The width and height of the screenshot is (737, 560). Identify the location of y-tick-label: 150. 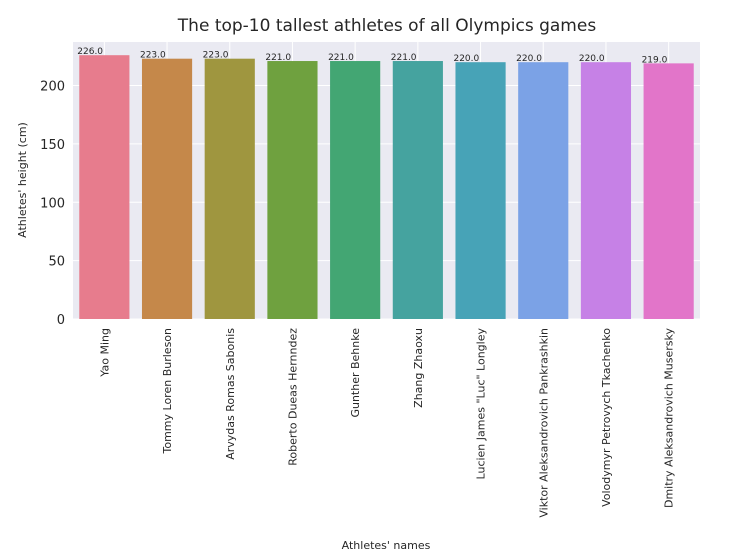
(52, 145).